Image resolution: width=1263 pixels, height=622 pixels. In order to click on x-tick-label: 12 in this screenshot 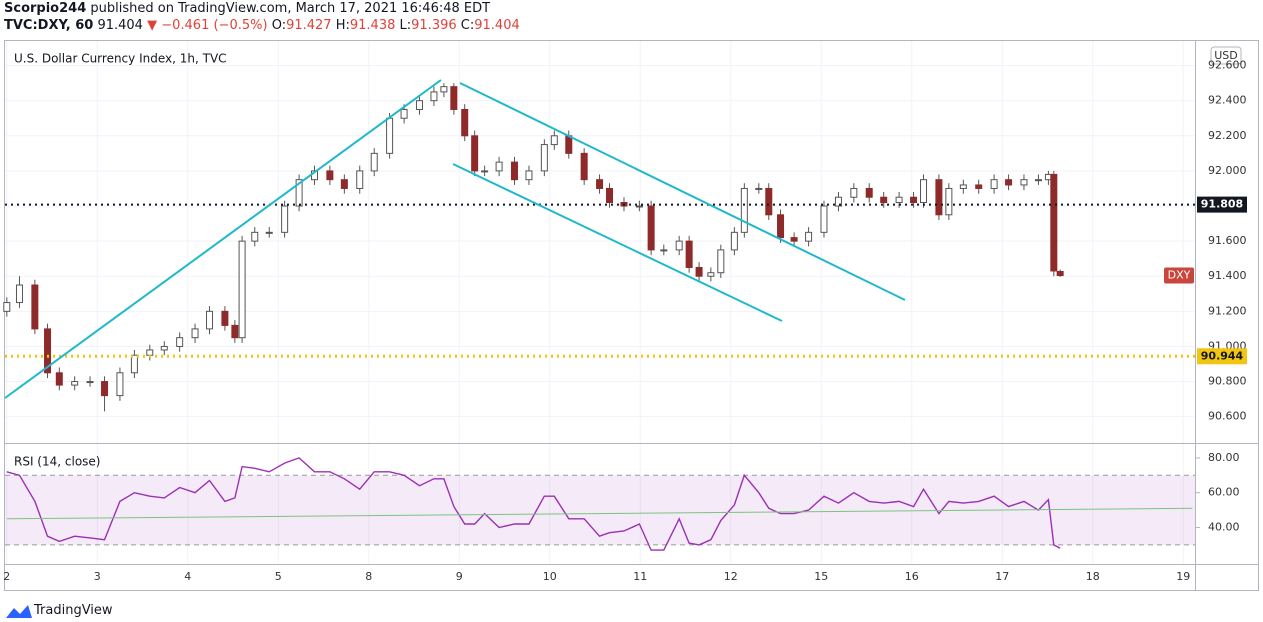, I will do `click(731, 576)`.